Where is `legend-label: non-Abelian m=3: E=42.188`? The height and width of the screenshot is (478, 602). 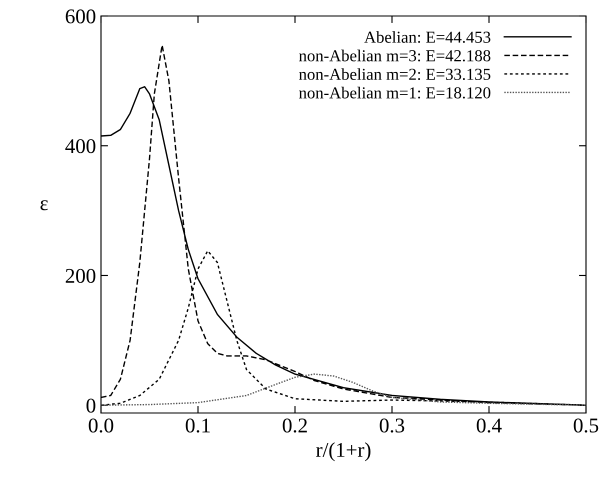
legend-label: non-Abelian m=3: E=42.188 is located at coordinates (394, 56).